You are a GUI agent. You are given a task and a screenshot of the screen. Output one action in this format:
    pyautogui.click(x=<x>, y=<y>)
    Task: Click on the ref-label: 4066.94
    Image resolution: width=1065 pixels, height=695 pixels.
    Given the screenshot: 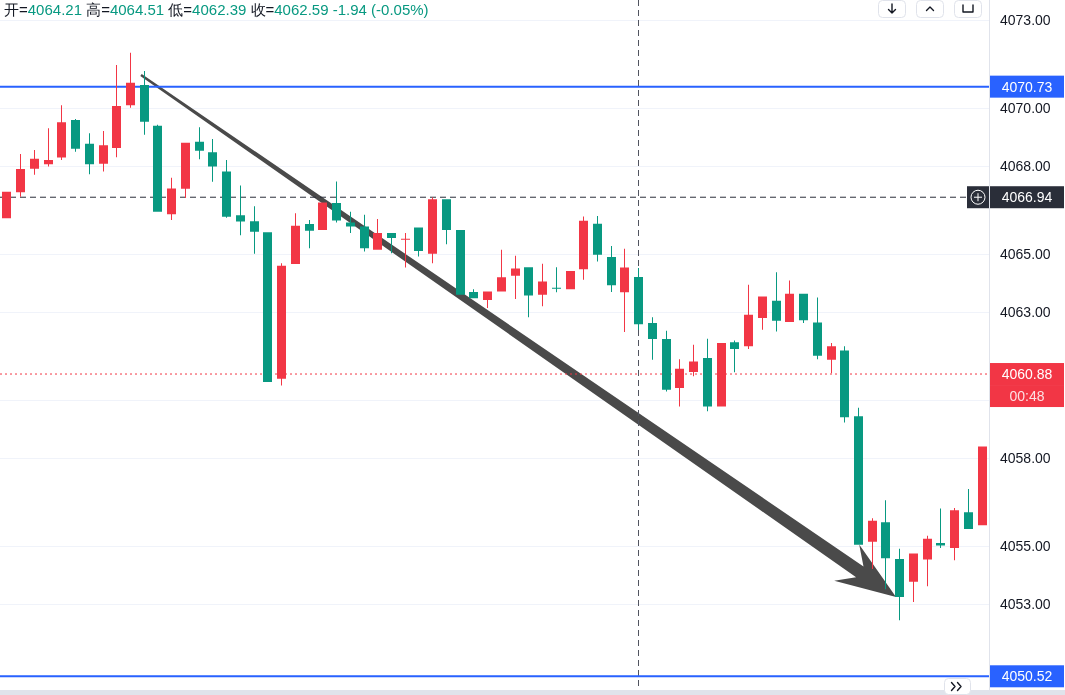 What is the action you would take?
    pyautogui.click(x=1027, y=197)
    